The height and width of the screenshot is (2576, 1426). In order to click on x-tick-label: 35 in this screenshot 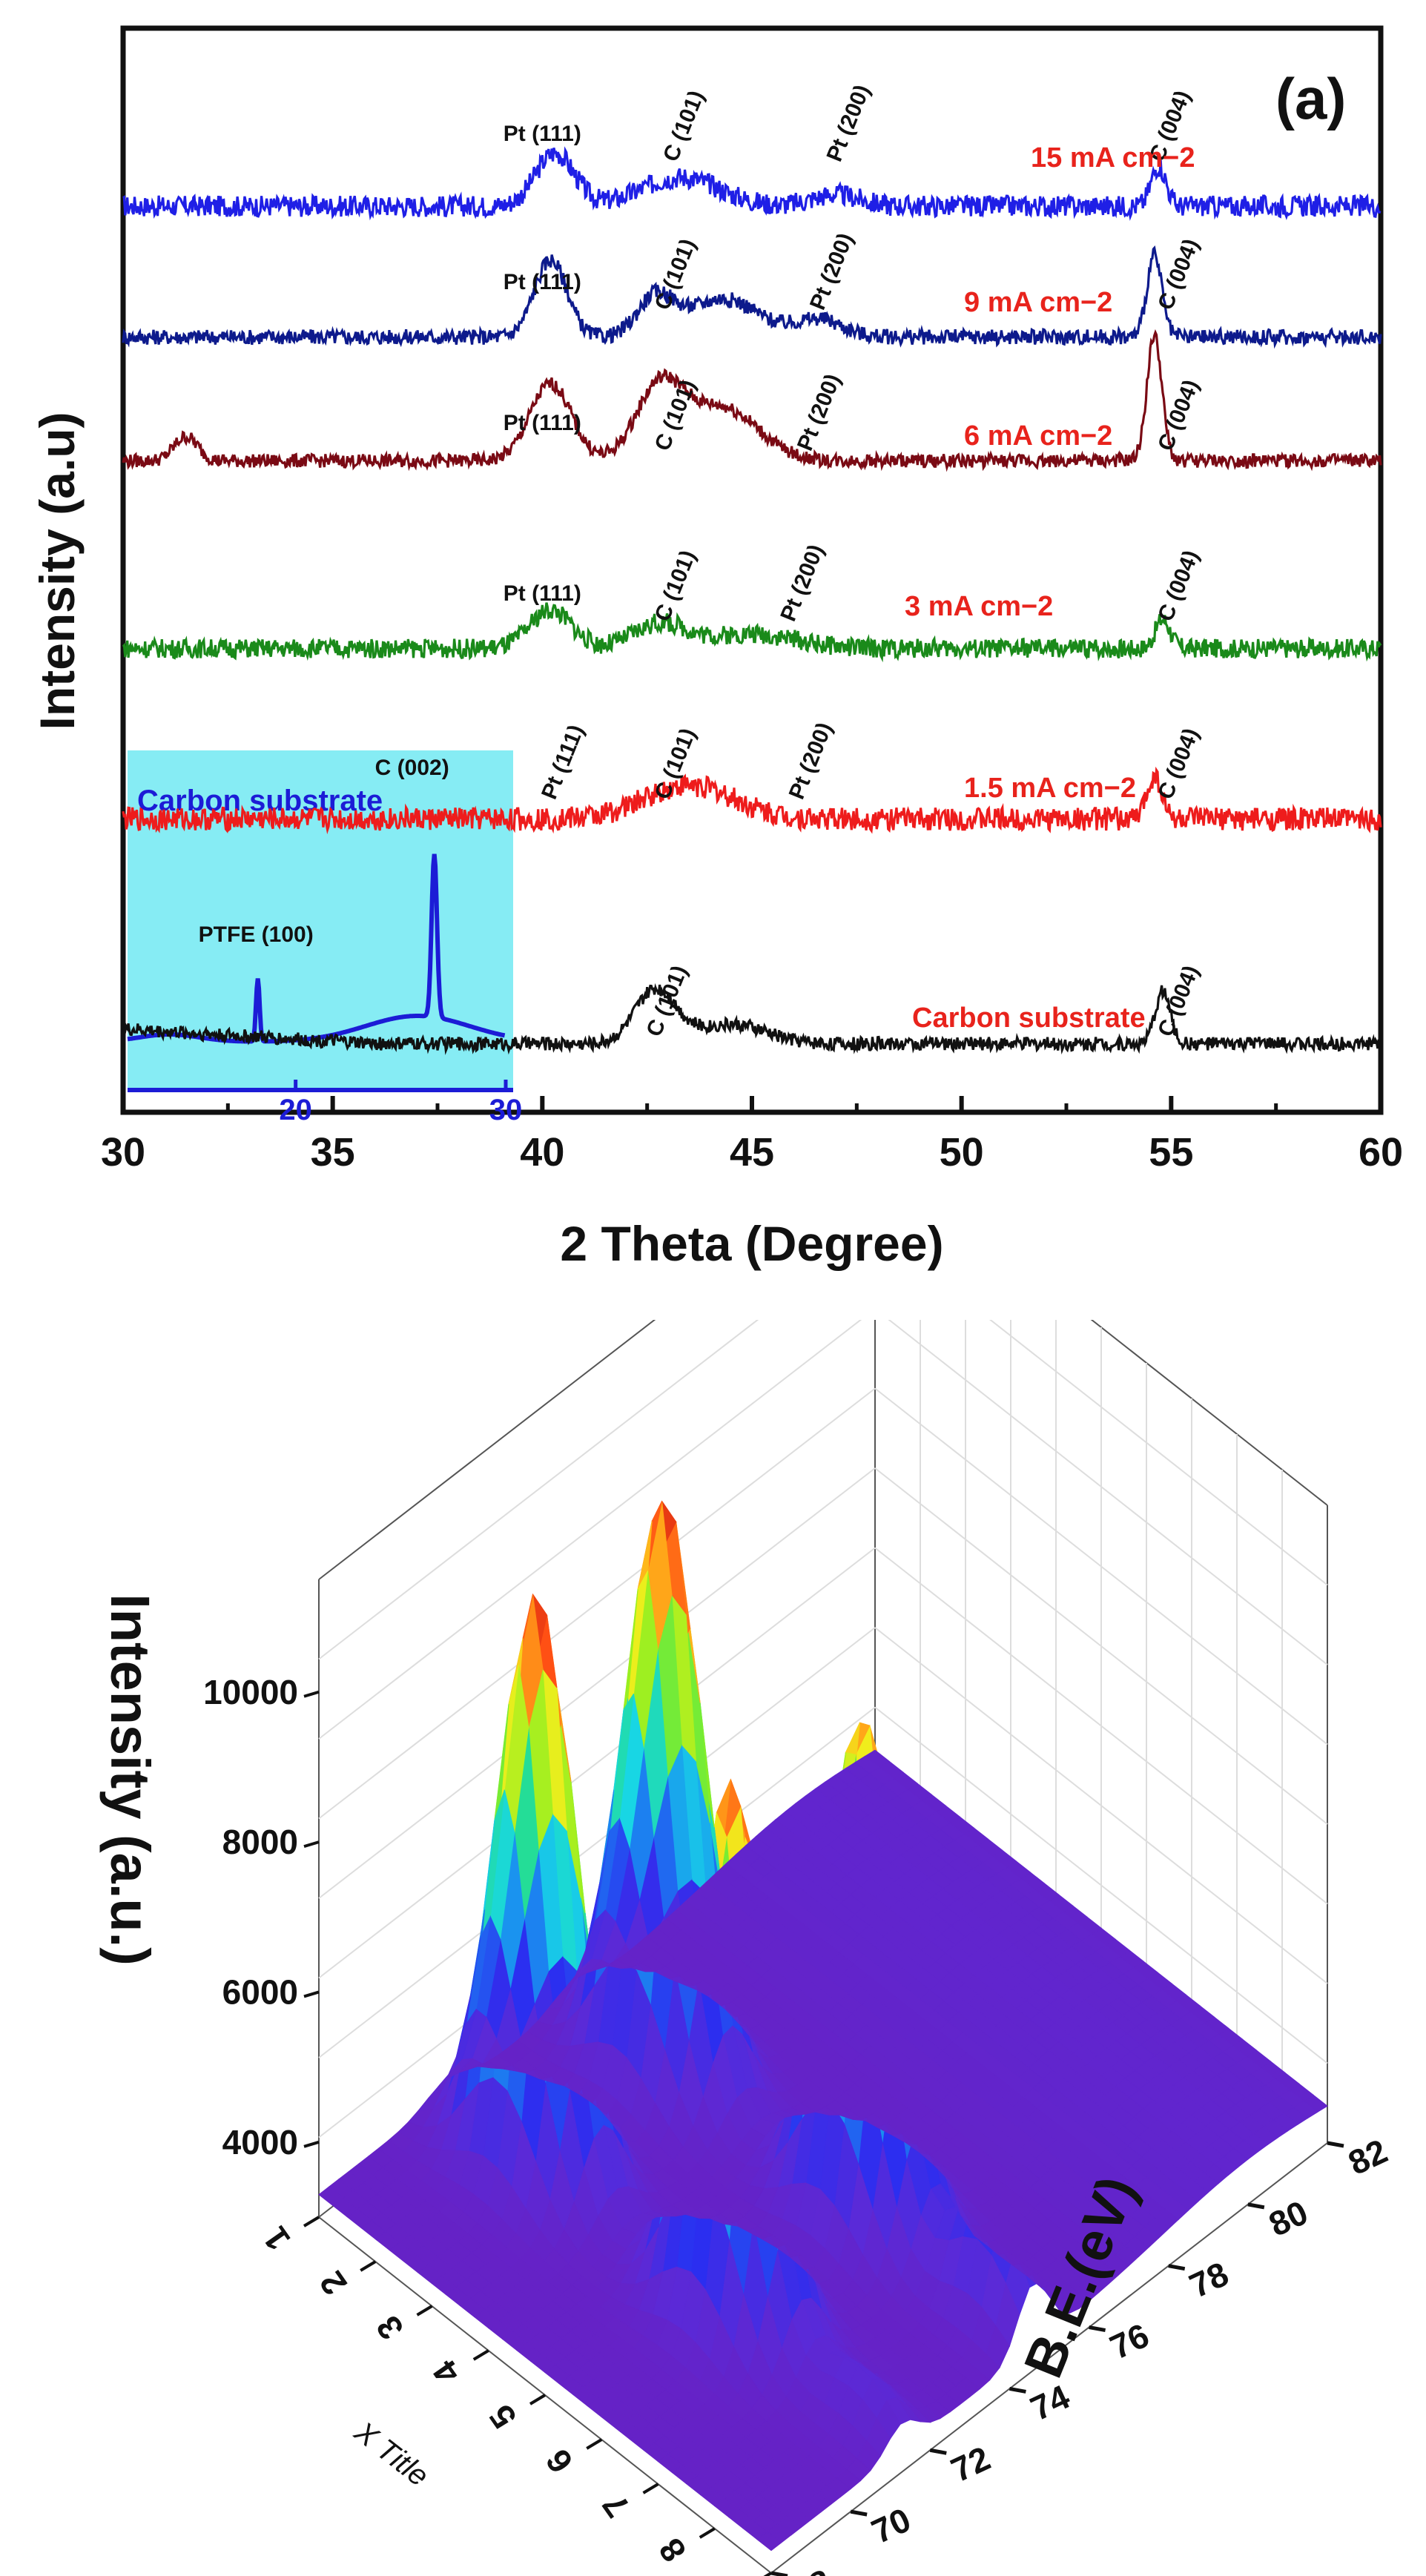, I will do `click(333, 1152)`.